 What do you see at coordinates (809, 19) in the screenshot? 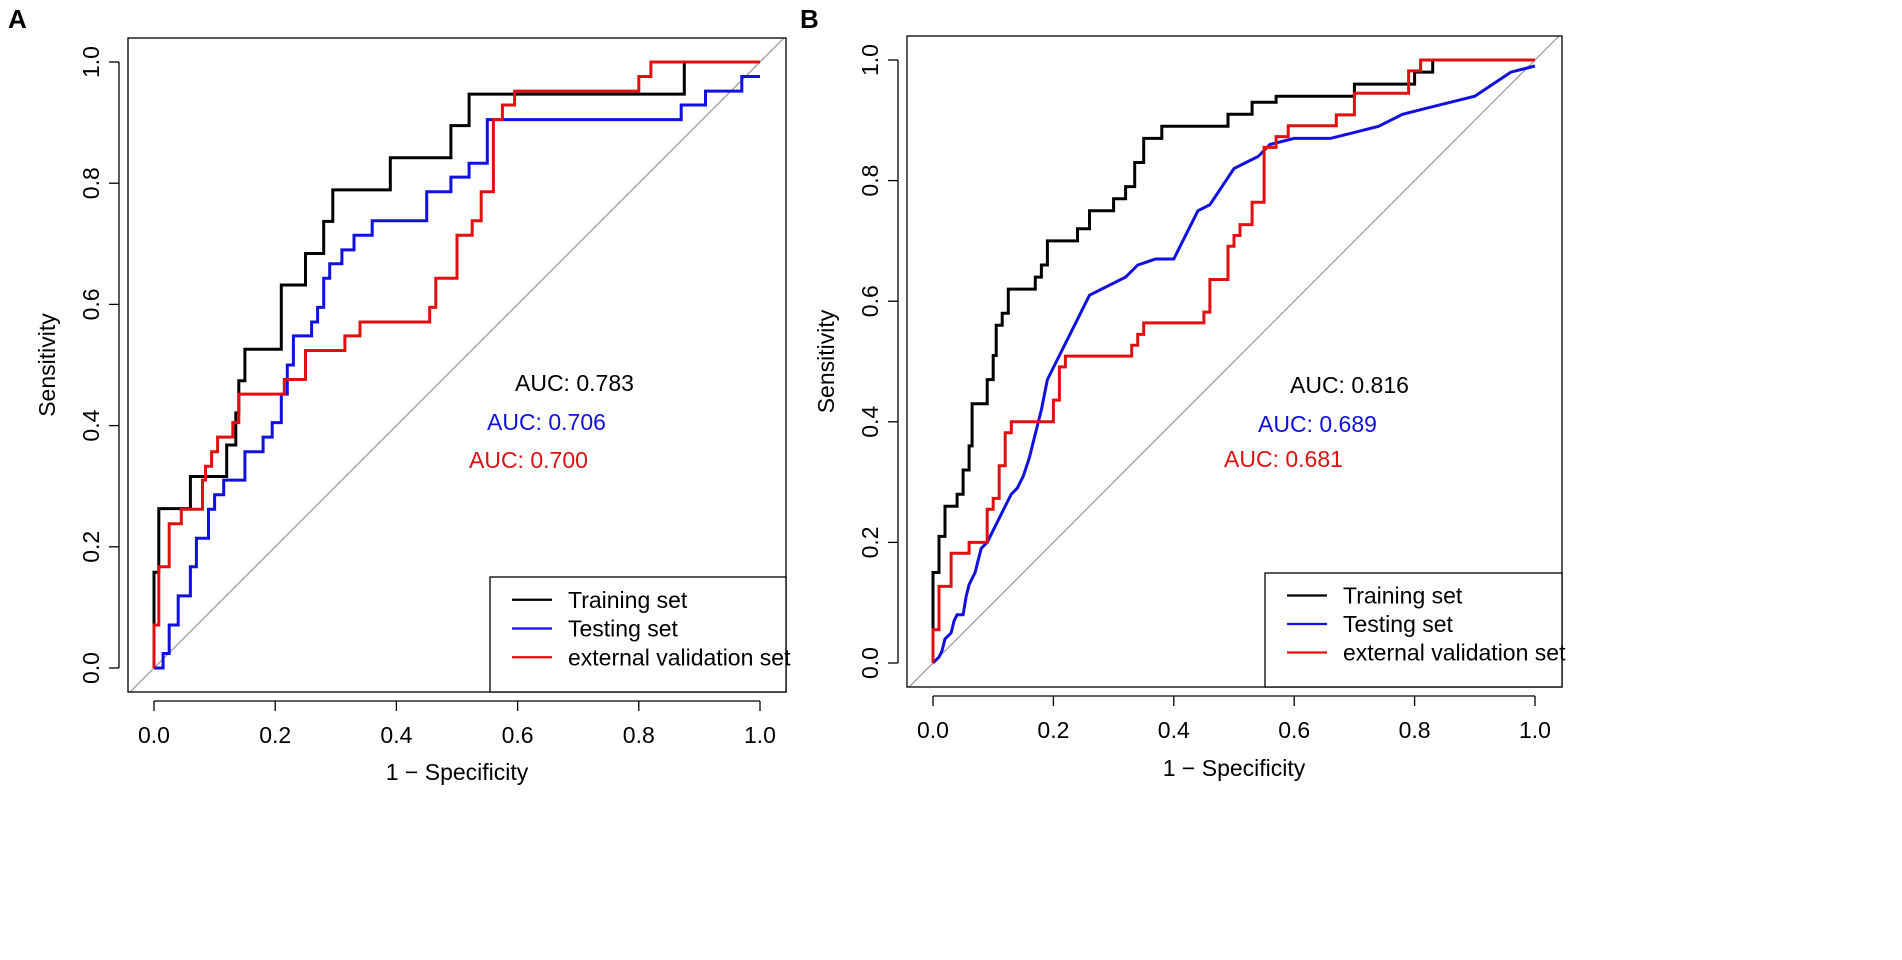
I see `panel-label: B` at bounding box center [809, 19].